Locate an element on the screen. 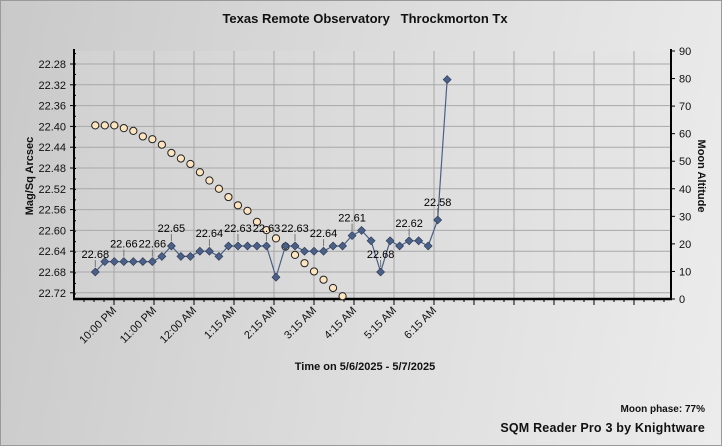 This screenshot has width=722, height=447. y-tick-label: 22.52 is located at coordinates (52, 190).